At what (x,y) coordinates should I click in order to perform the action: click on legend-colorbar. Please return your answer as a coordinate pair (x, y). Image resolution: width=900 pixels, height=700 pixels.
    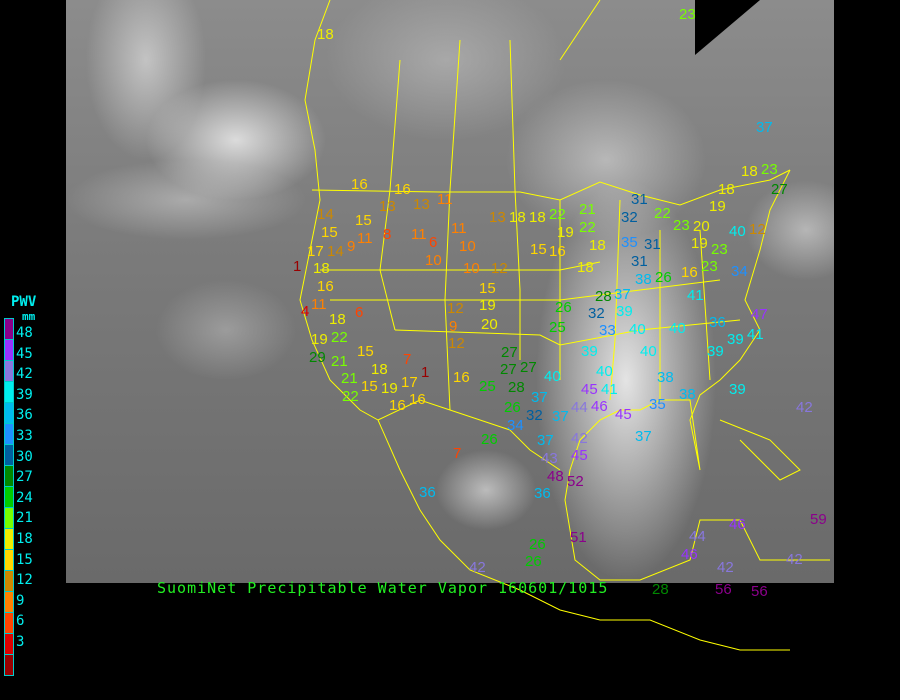
    Looking at the image, I should click on (9, 497).